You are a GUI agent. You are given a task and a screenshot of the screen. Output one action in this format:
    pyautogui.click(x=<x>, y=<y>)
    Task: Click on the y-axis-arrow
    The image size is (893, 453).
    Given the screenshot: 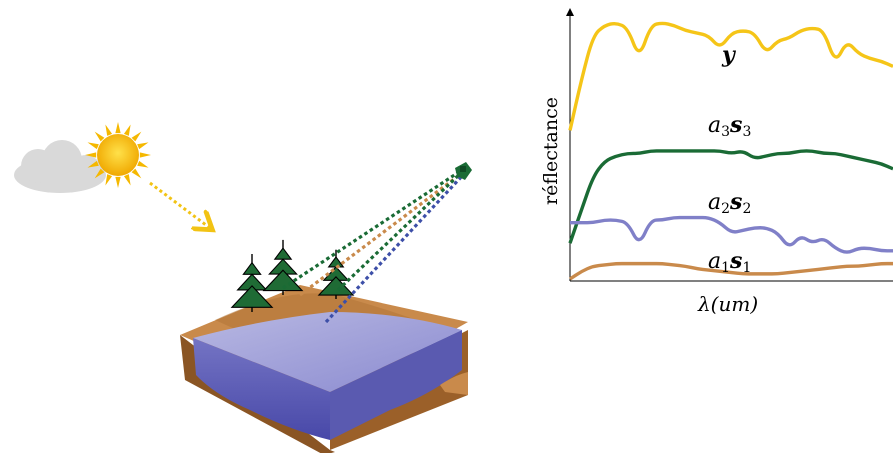 What is the action you would take?
    pyautogui.click(x=570, y=12)
    